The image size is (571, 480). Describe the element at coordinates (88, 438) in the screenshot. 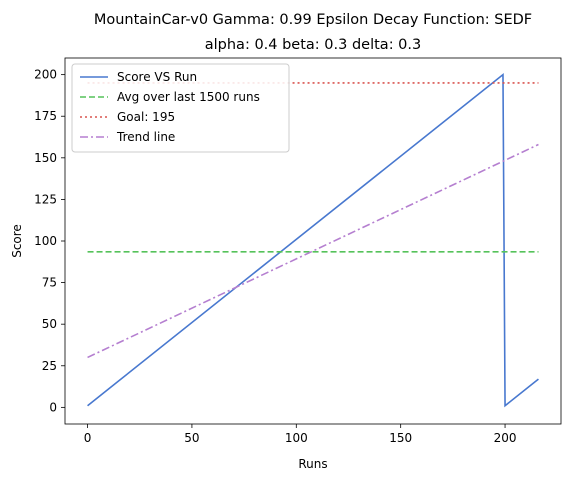

I see `x-tick-label: 0` at that location.